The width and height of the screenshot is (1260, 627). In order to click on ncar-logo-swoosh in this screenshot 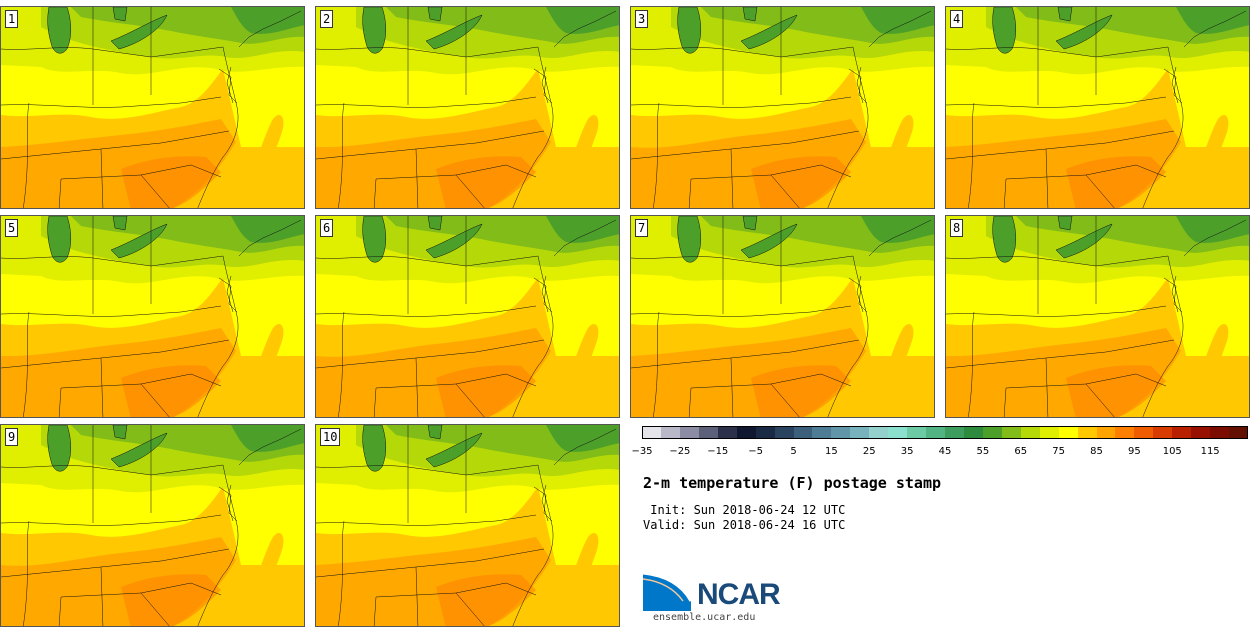, I will do `click(668, 591)`.